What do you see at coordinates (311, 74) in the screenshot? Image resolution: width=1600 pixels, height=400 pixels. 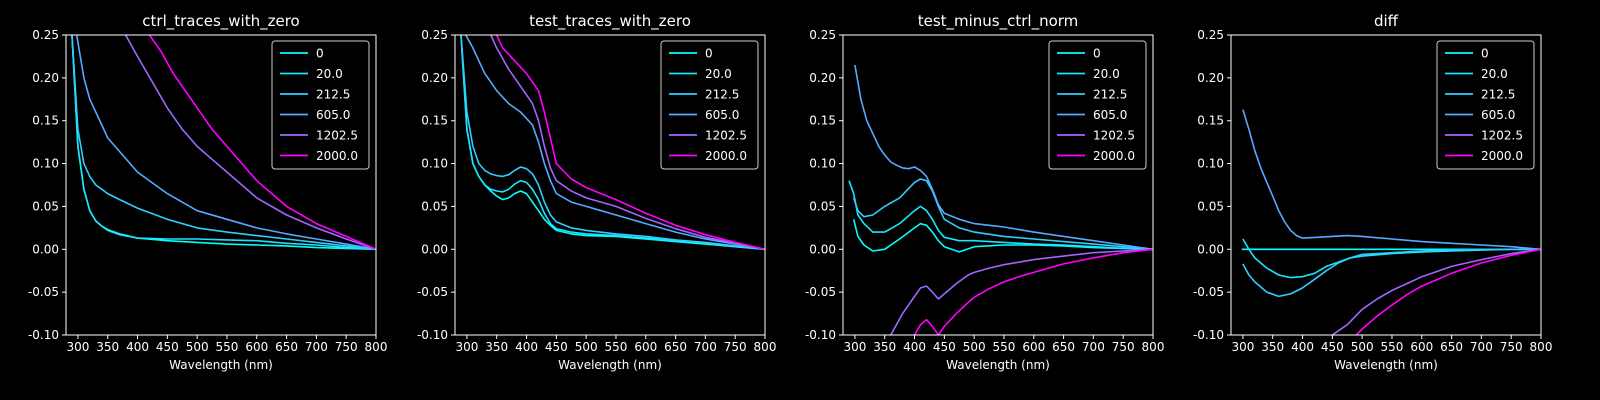 I see `legend-item: 20.0` at bounding box center [311, 74].